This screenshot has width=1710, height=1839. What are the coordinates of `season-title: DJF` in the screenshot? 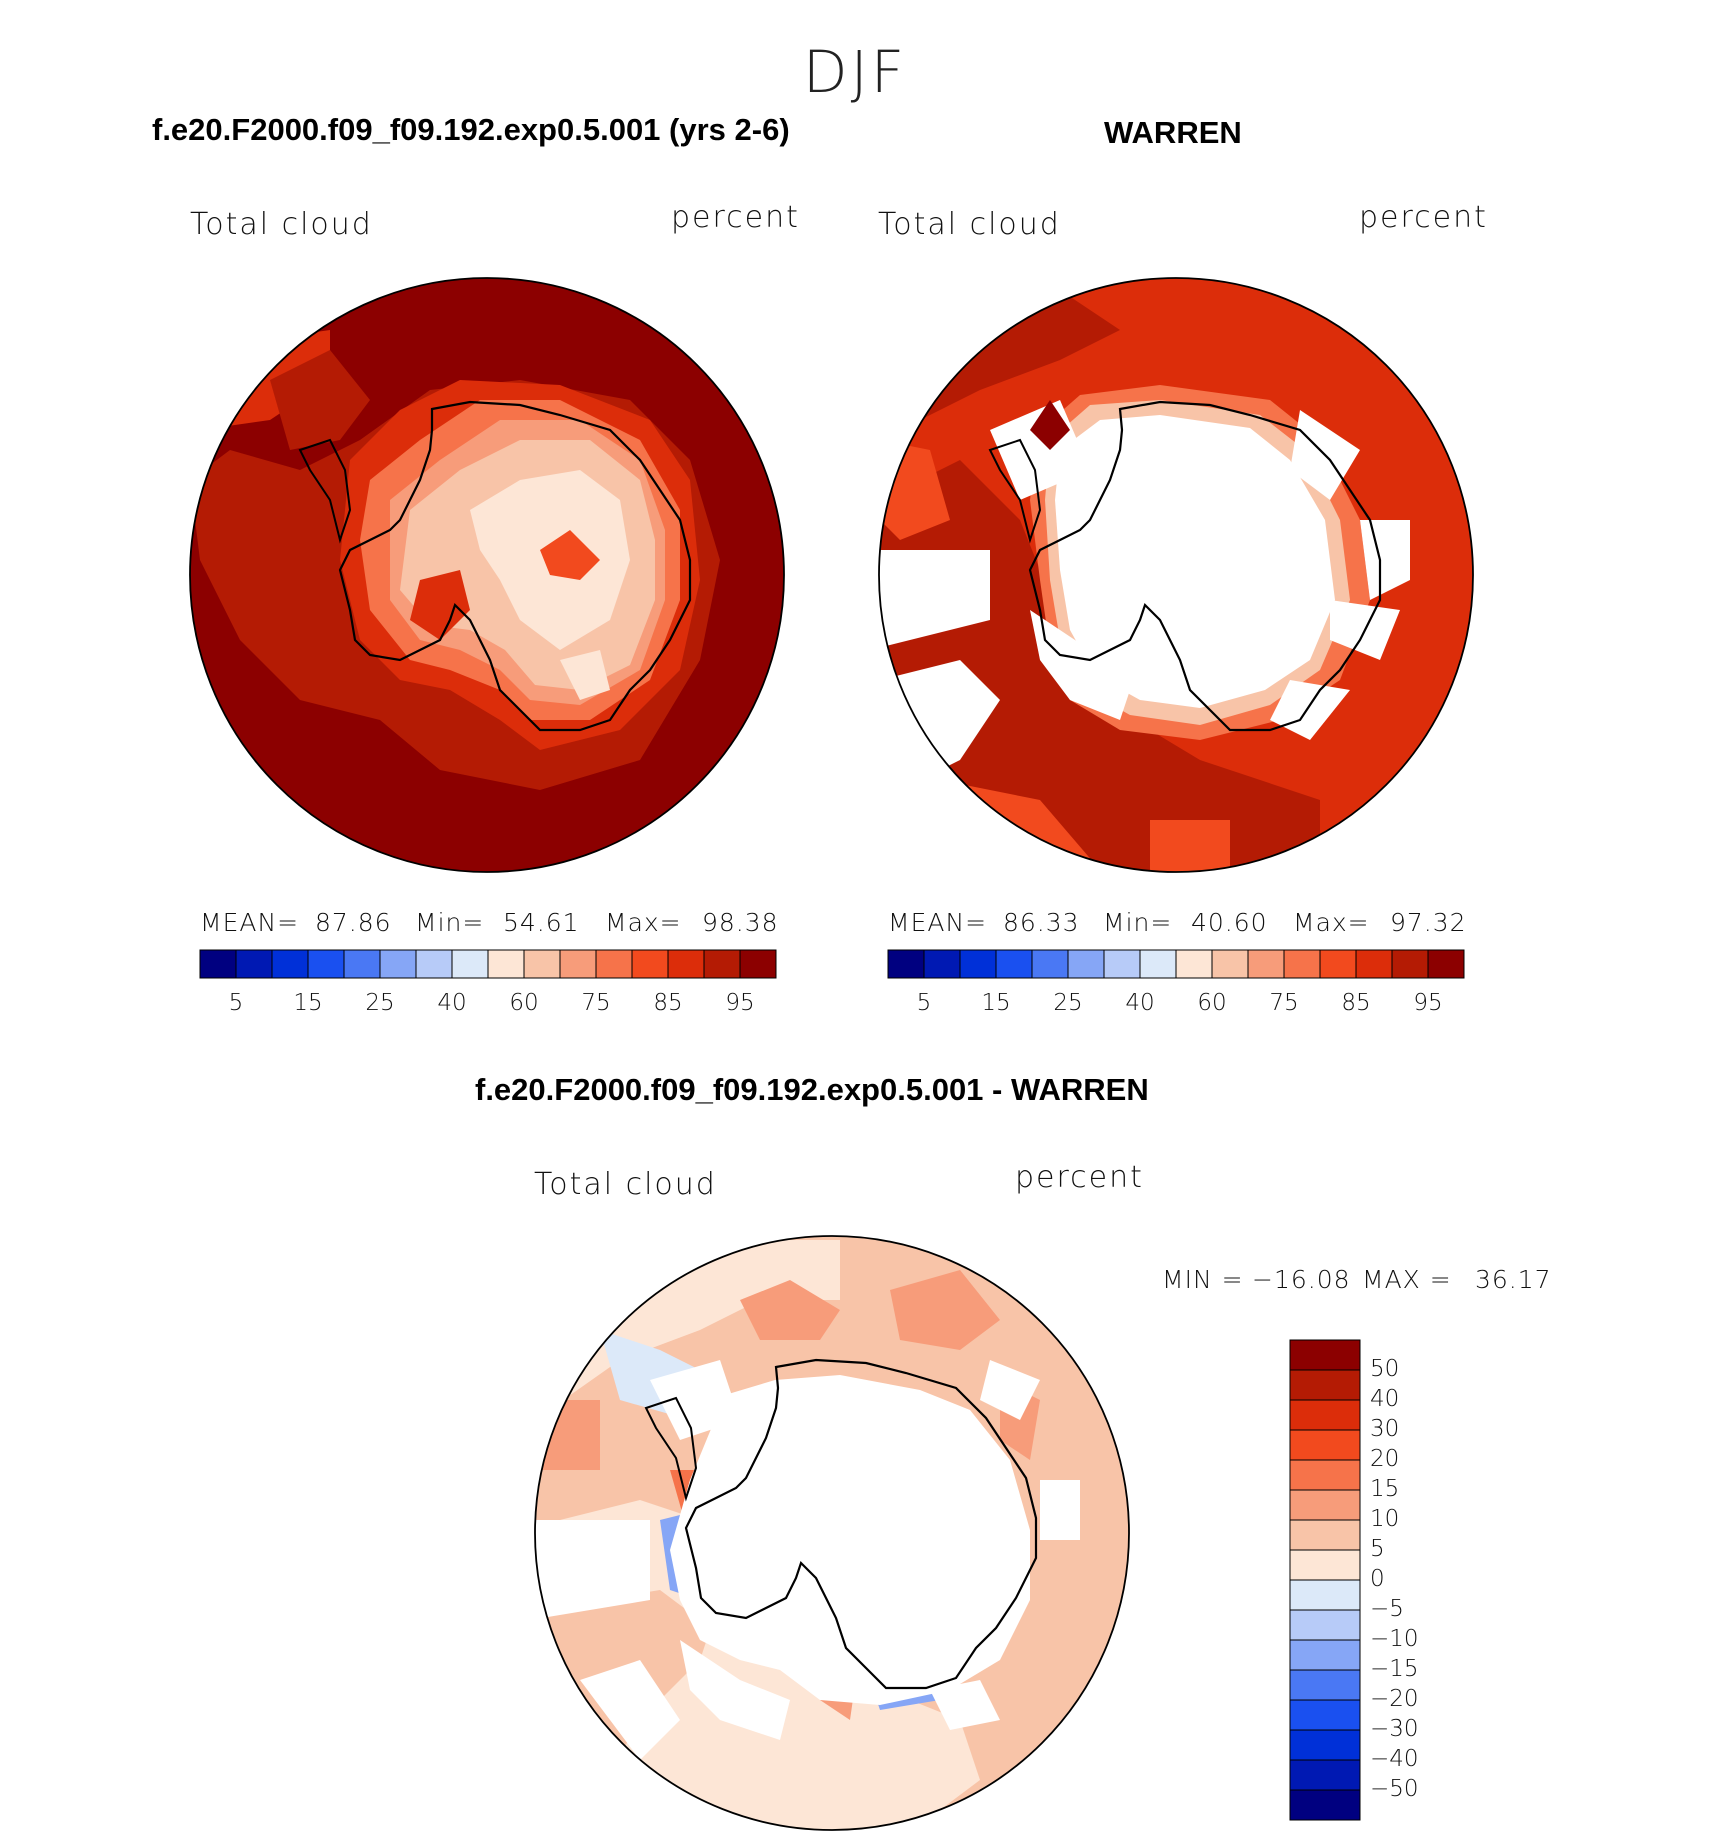 It's located at (855, 72).